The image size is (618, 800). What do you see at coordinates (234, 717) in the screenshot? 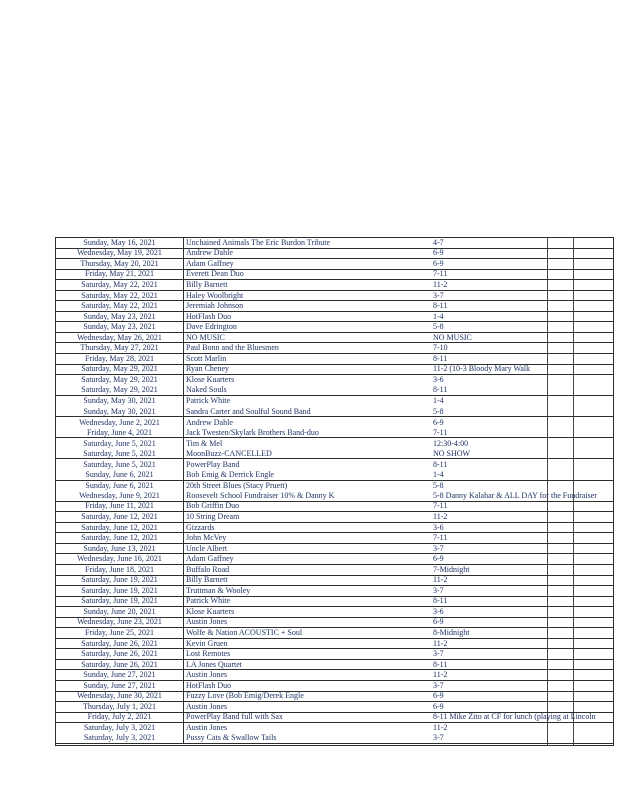
I see `performer-cell: PowerPlay Band full with Sax` at bounding box center [234, 717].